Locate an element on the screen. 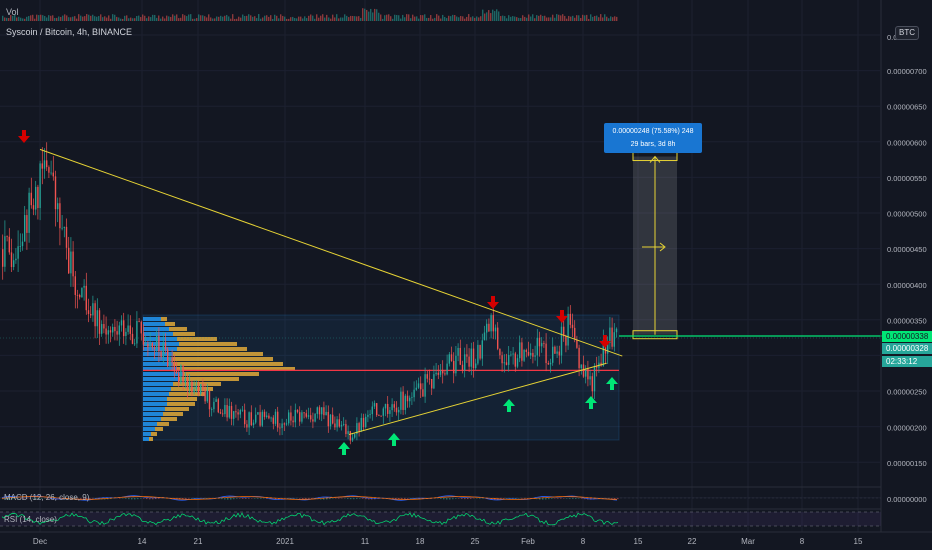 The width and height of the screenshot is (932, 550). rsi-label: RSI (14, close) is located at coordinates (30, 519).